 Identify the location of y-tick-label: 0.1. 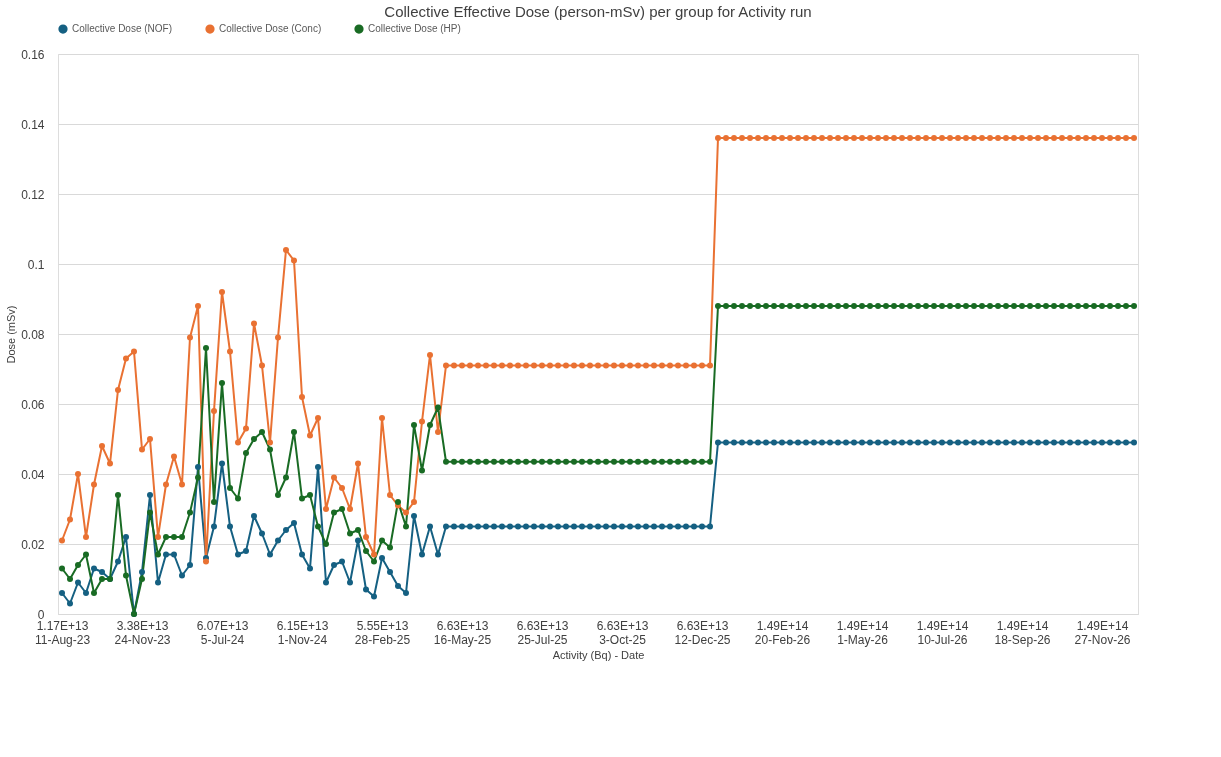
(36, 264).